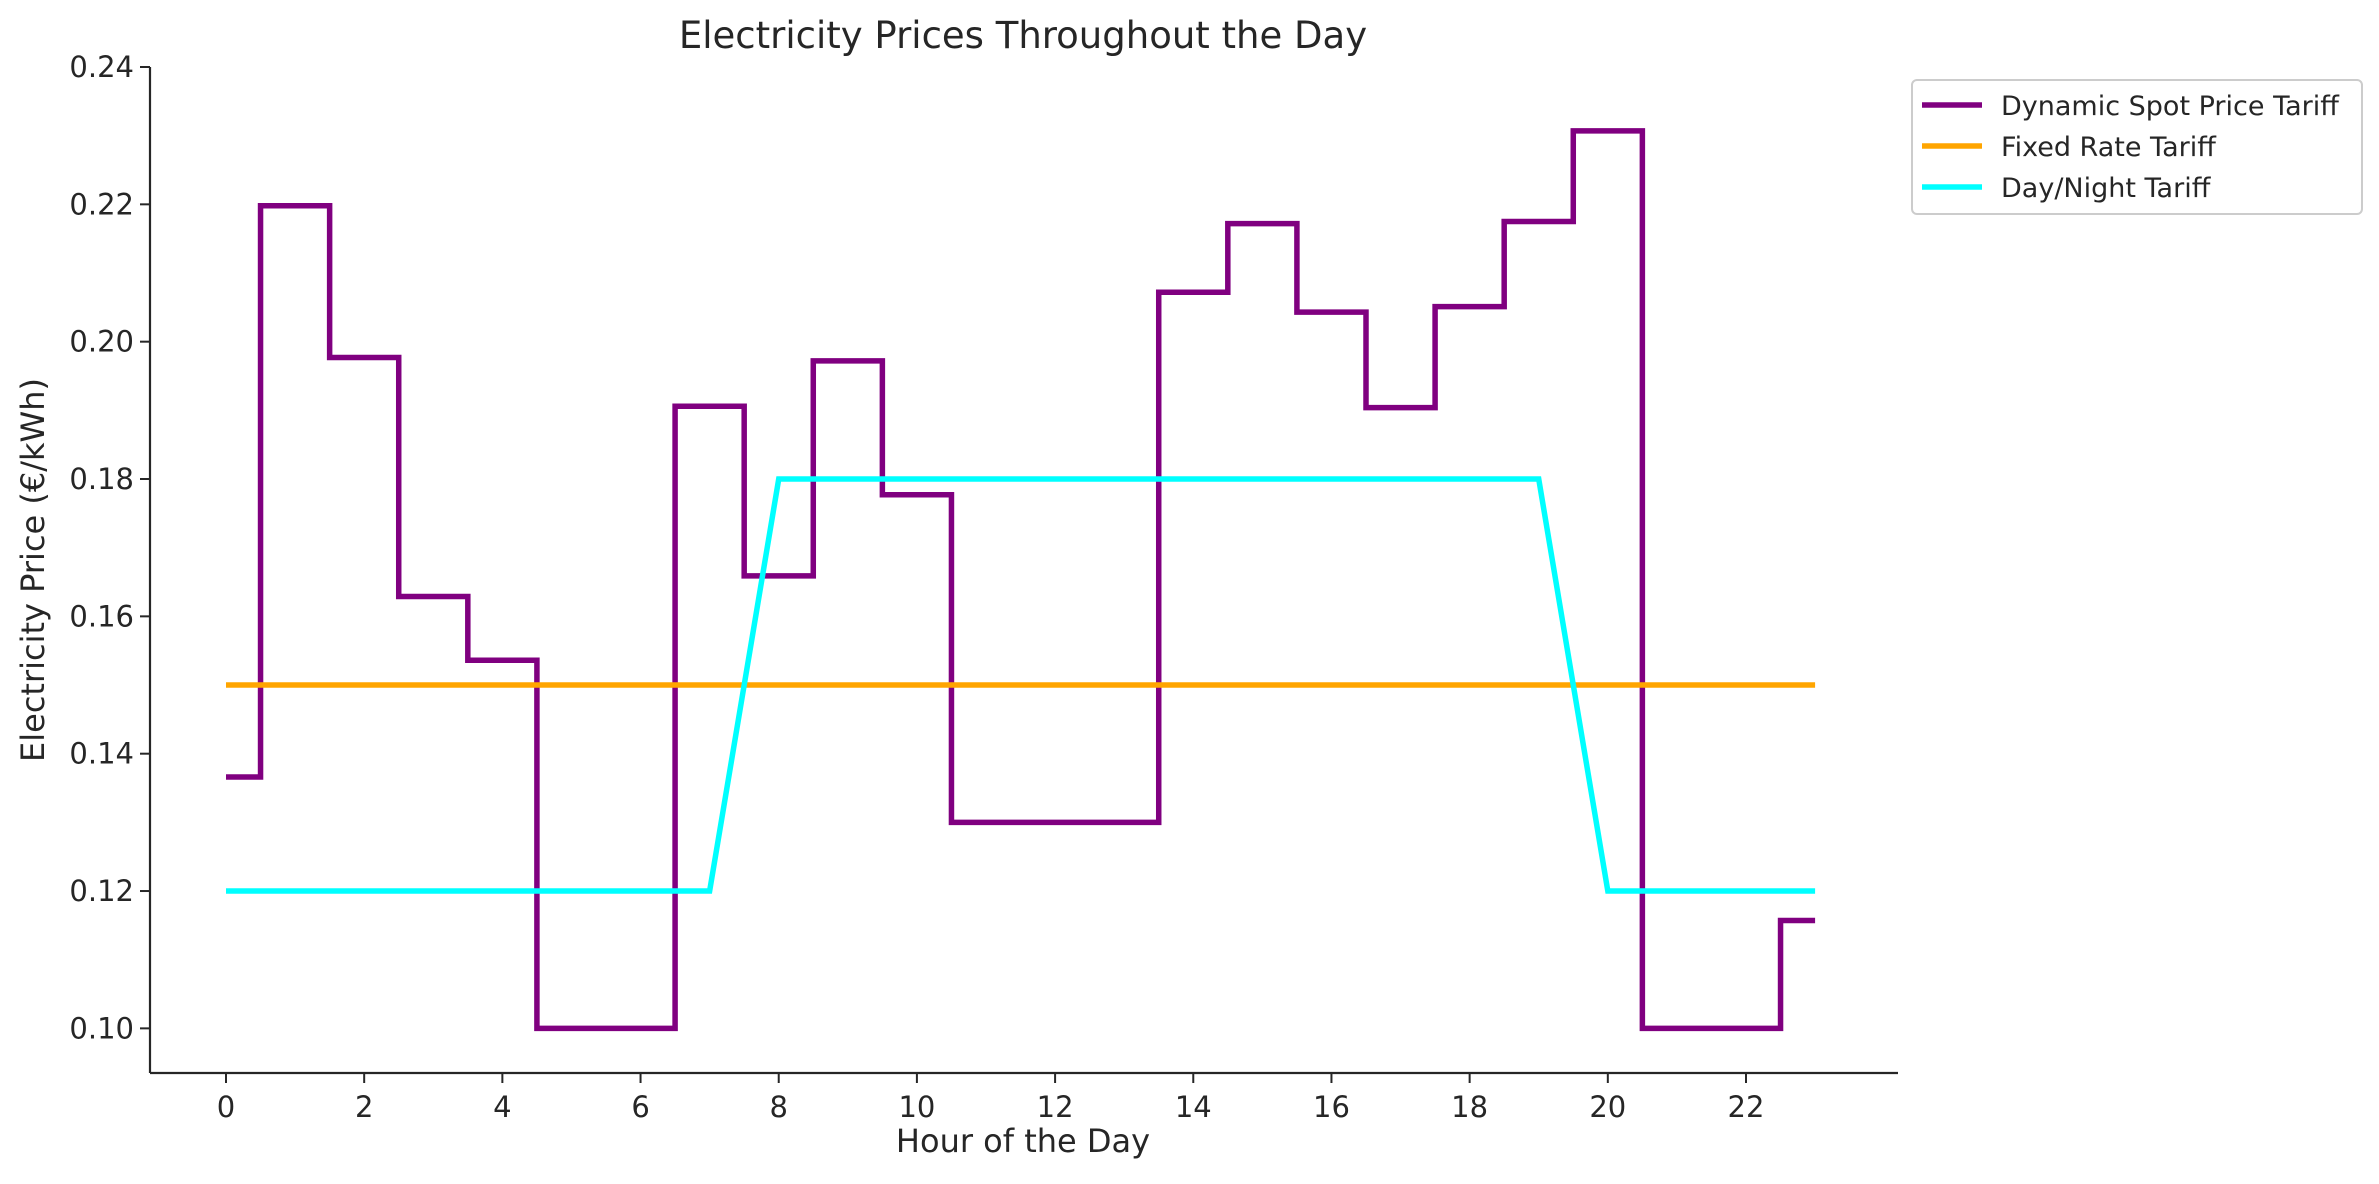 Image resolution: width=2379 pixels, height=1184 pixels. Describe the element at coordinates (2106, 188) in the screenshot. I see `legend-label: Day/Night Tariff` at that location.